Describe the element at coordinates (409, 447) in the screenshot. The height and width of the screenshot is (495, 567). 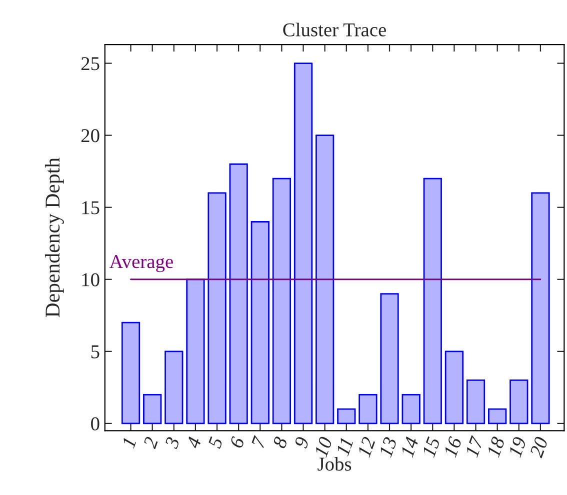
I see `x-tick-label: 14` at that location.